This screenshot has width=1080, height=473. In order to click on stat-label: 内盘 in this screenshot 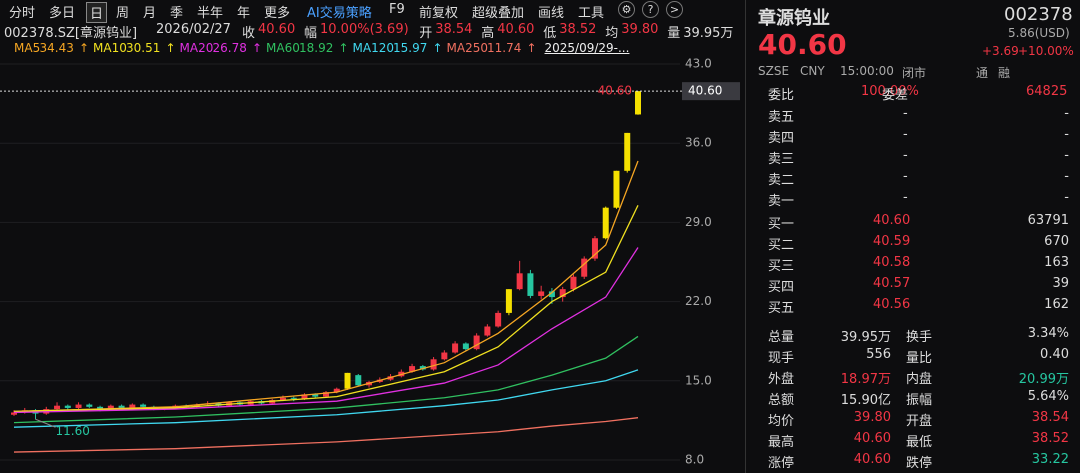, I will do `click(919, 379)`.